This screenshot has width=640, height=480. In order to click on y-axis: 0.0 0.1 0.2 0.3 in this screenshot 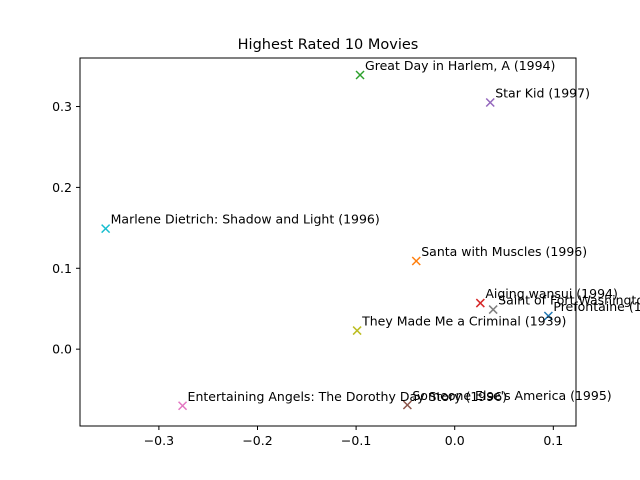, I will do `click(66, 228)`.